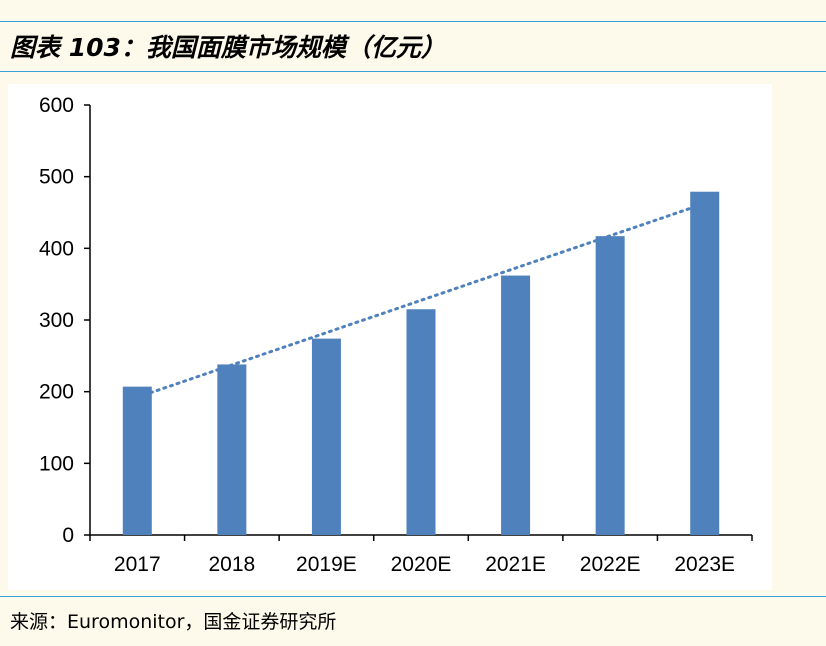 The height and width of the screenshot is (646, 826). I want to click on source-bar: 来源：Euromonitor，国金证券研究所, so click(413, 619).